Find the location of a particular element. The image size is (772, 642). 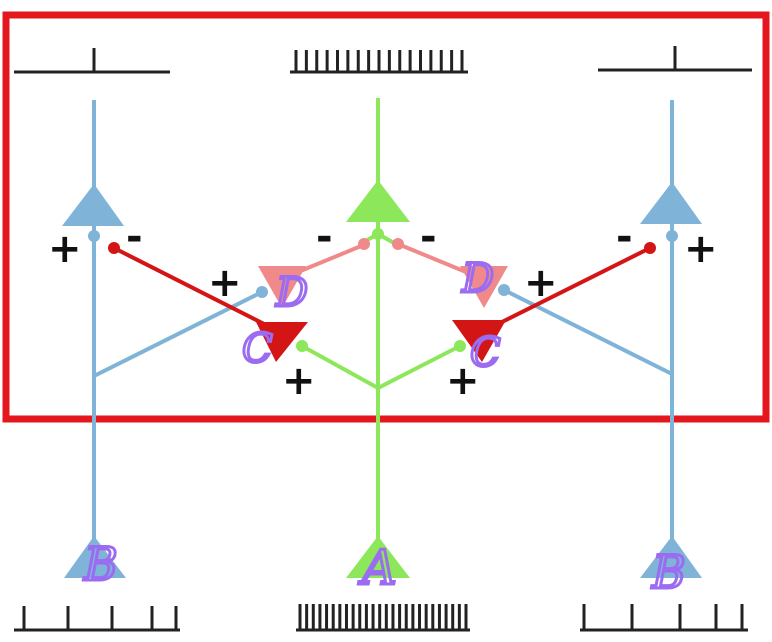

sign-minus-green-left: - is located at coordinates (324, 237).